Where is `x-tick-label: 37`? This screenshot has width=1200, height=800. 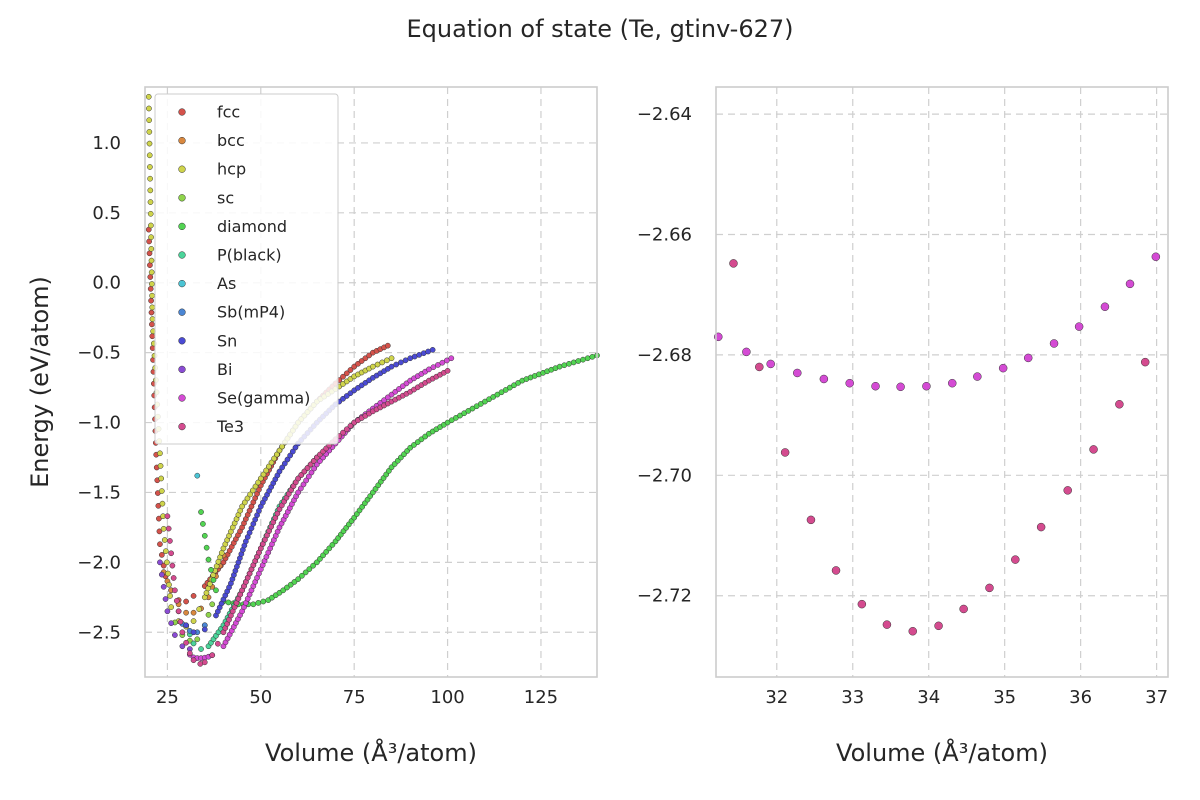 x-tick-label: 37 is located at coordinates (1156, 697).